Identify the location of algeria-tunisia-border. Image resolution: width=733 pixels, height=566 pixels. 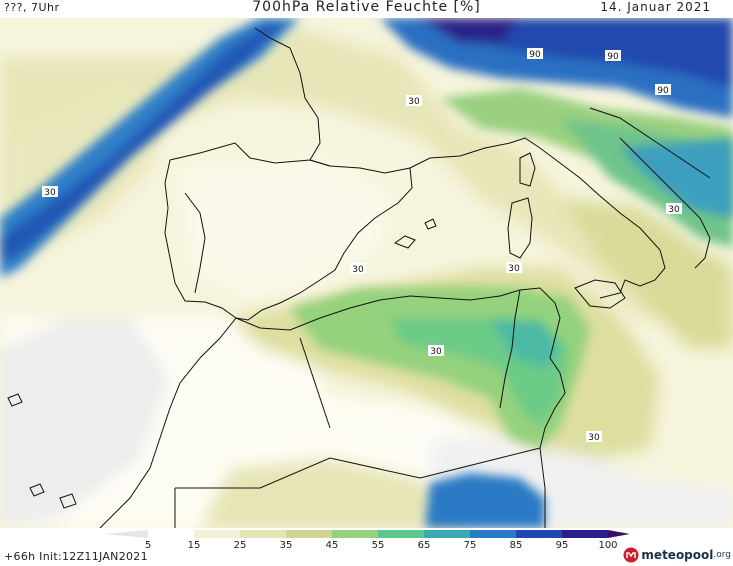
(510, 349).